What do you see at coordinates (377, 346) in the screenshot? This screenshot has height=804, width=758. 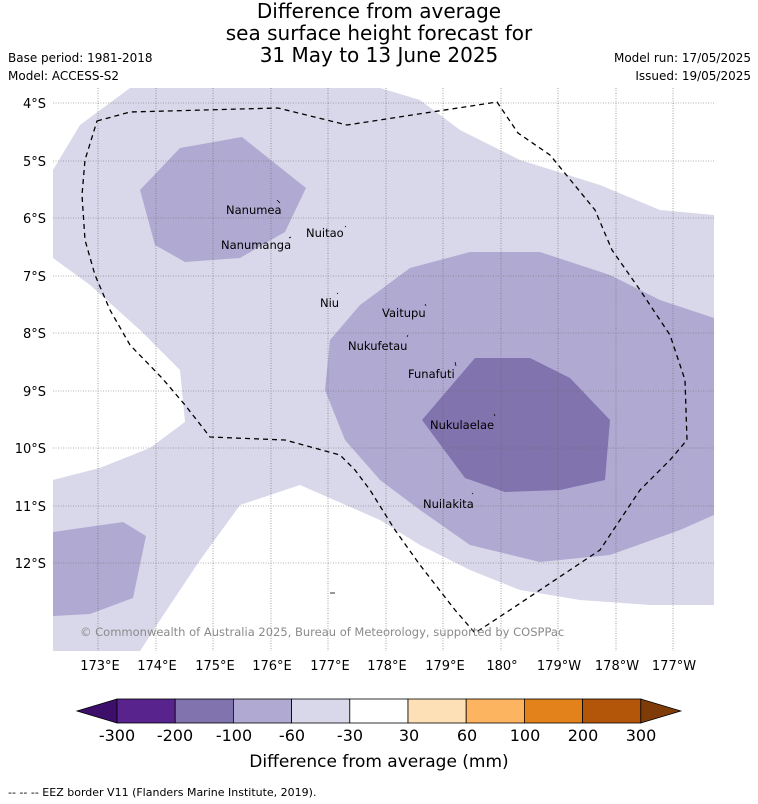 I see `place-label-nukufetau: Nukufetau` at bounding box center [377, 346].